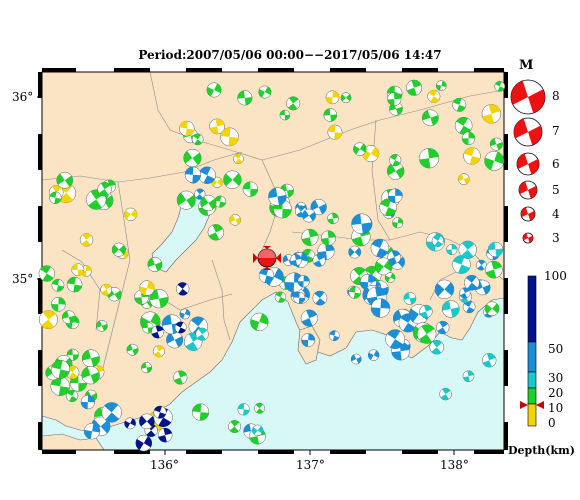 This screenshot has height=500, width=580. I want to click on lon-label-137: 137°, so click(310, 465).